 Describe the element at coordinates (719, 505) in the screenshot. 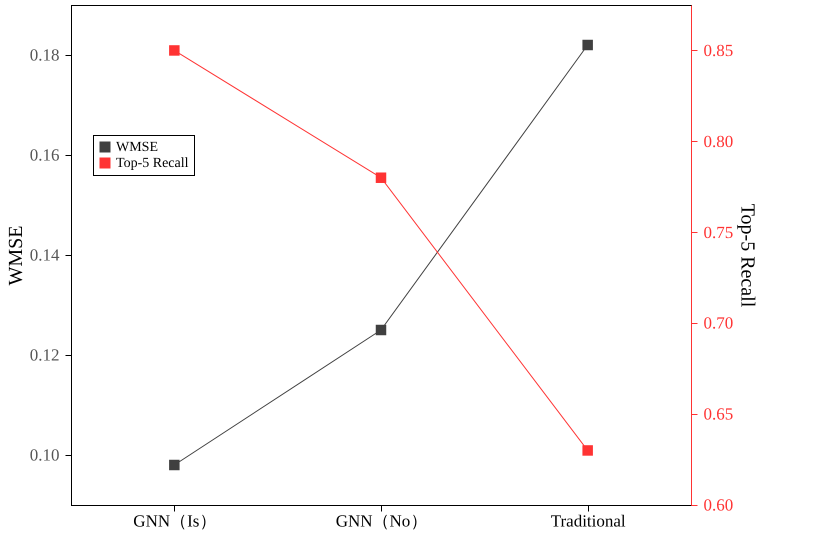

I see `y2-tick-label: 0.60` at that location.